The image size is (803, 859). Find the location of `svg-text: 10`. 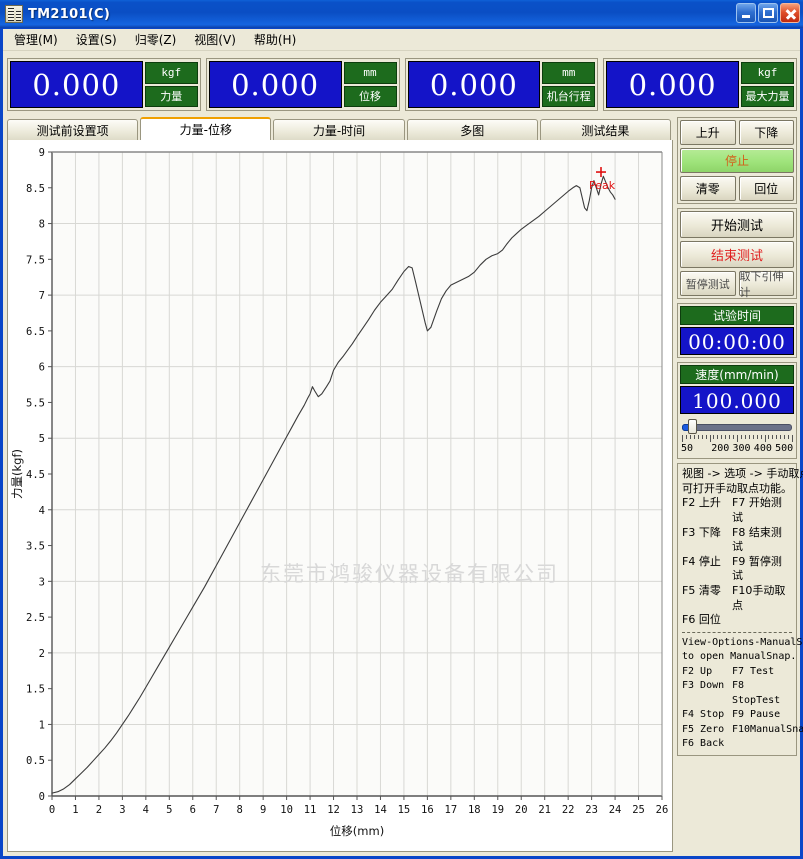

svg-text: 10 is located at coordinates (286, 810).